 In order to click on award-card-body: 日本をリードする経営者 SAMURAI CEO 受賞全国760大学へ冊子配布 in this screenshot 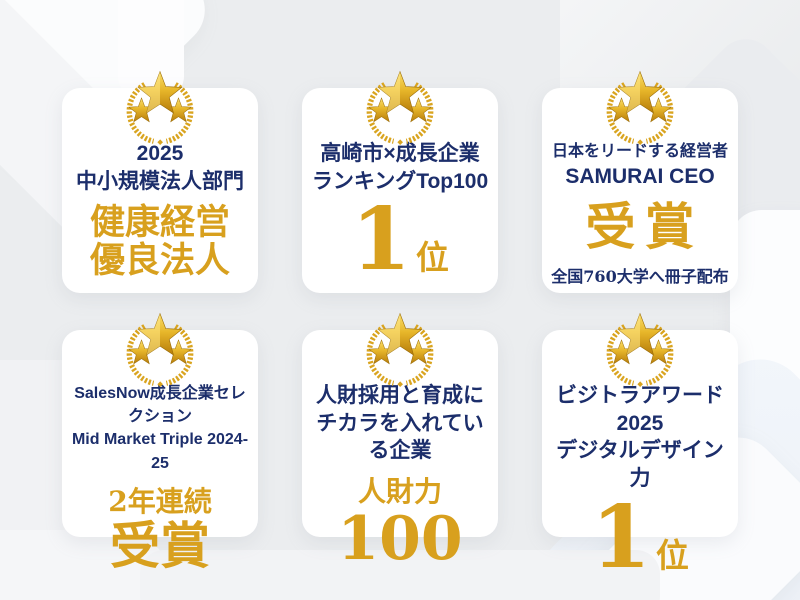, I will do `click(639, 214)`.